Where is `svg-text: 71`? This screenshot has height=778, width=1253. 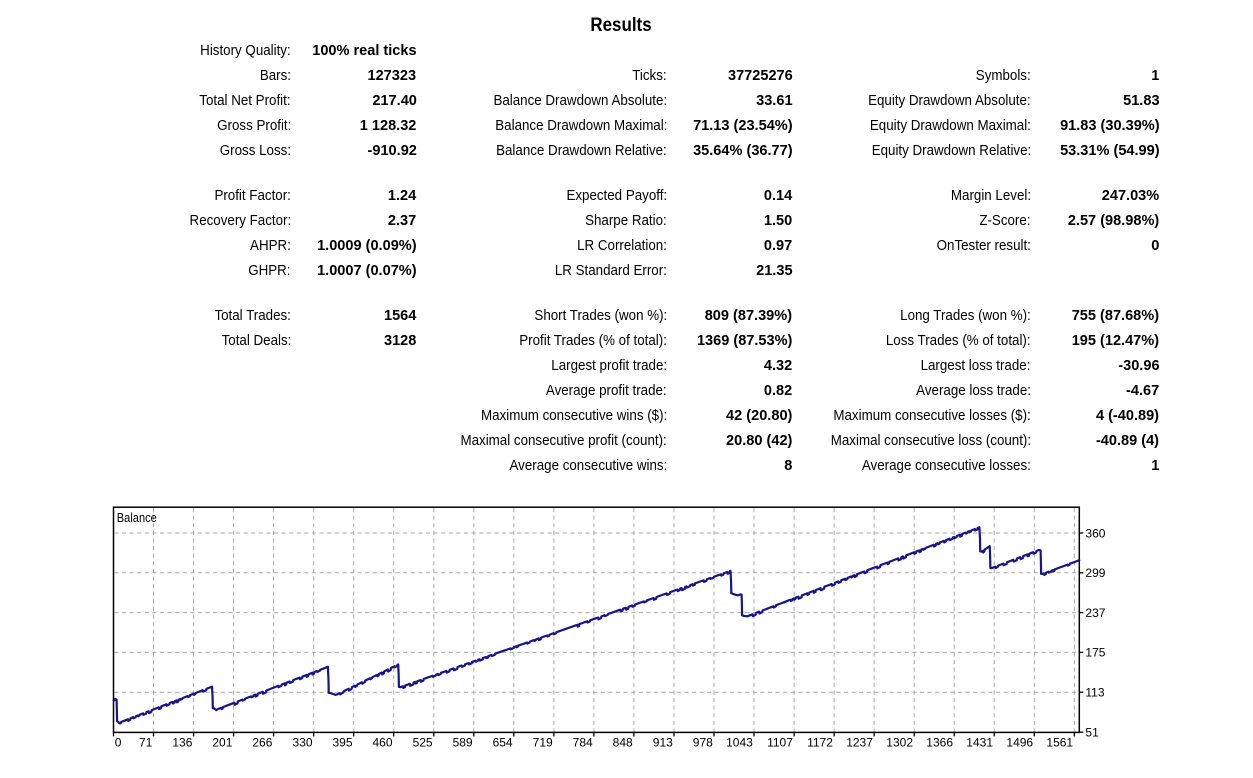
svg-text: 71 is located at coordinates (146, 743).